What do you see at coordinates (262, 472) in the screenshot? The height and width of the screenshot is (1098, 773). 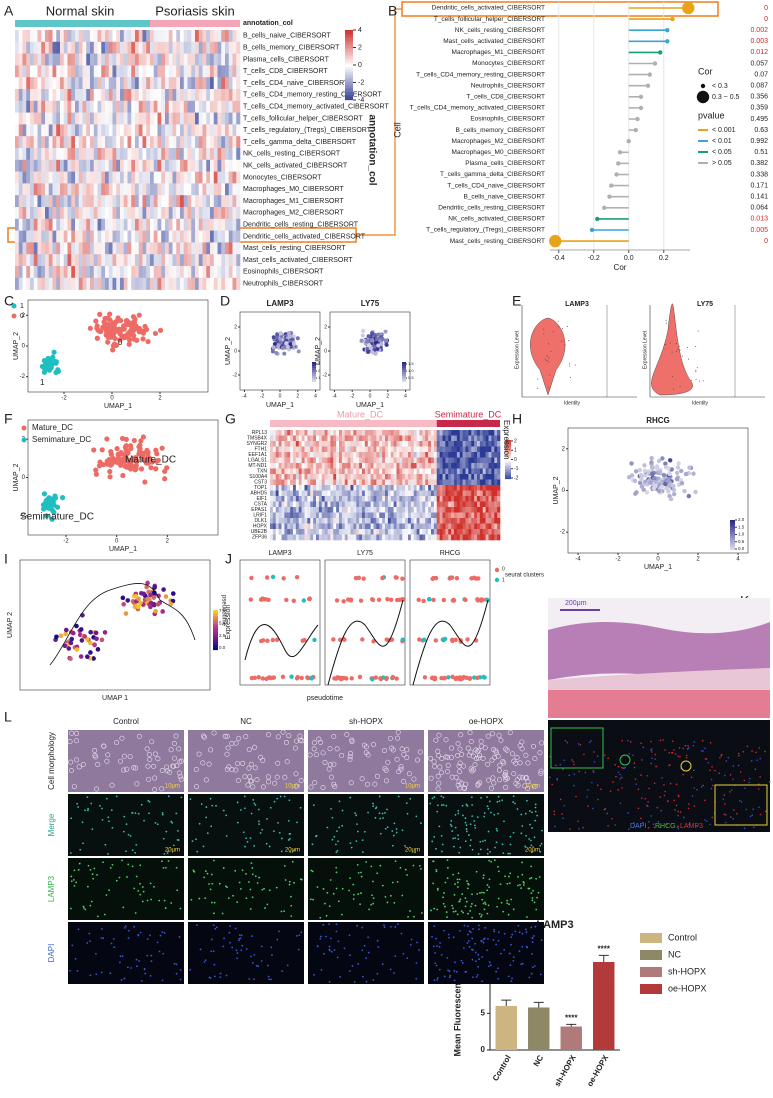 I see `label: TXN` at bounding box center [262, 472].